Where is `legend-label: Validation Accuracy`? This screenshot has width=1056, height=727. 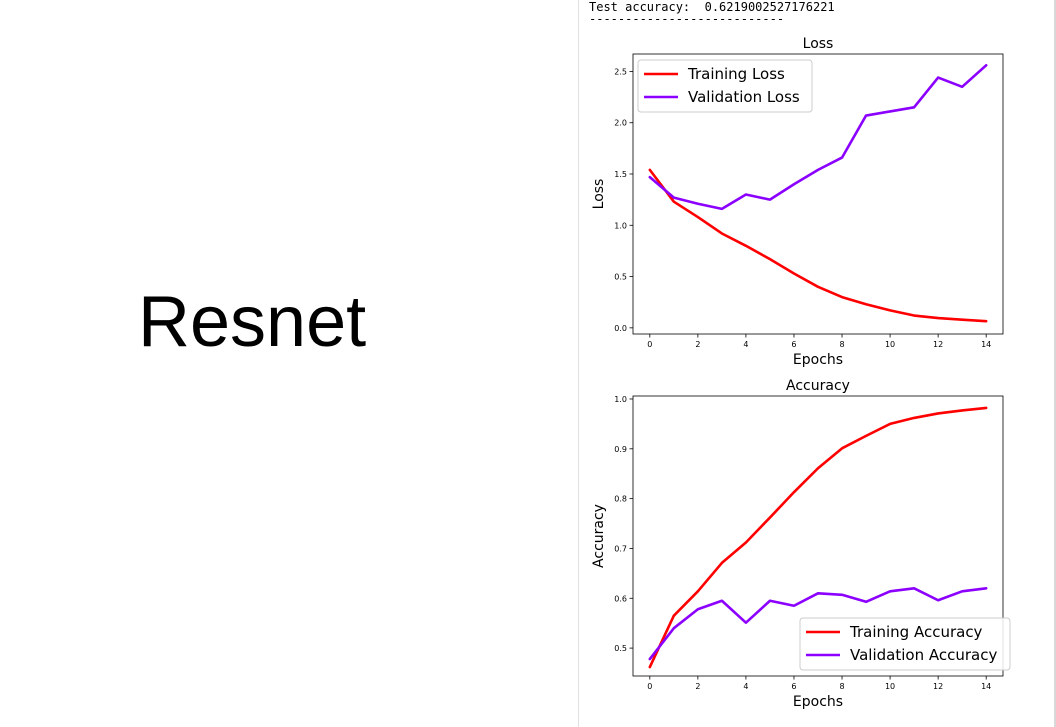 legend-label: Validation Accuracy is located at coordinates (923, 655).